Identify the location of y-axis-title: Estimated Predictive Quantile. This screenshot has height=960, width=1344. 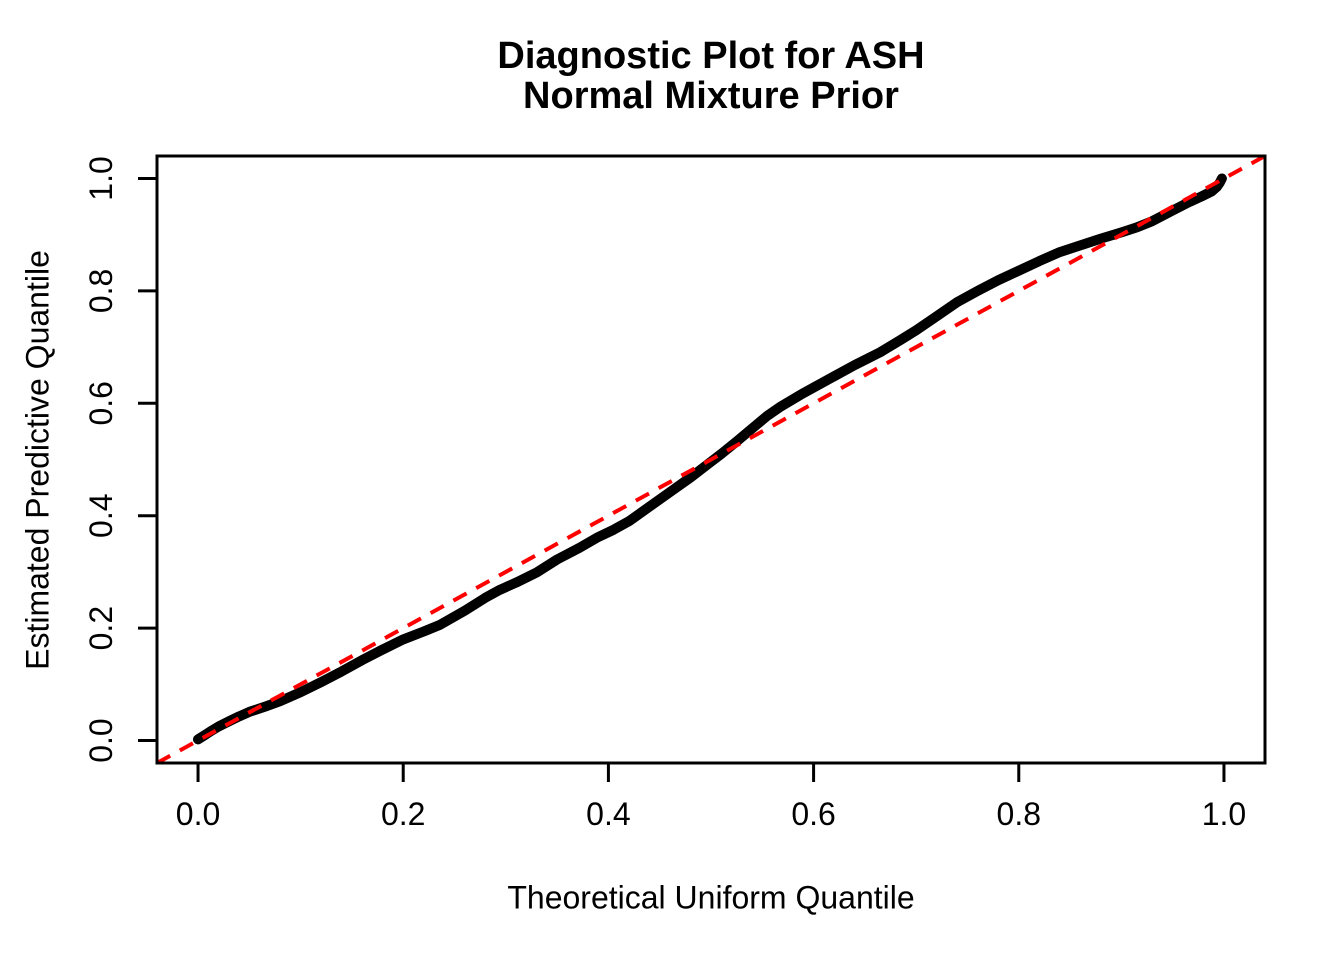
(37, 460).